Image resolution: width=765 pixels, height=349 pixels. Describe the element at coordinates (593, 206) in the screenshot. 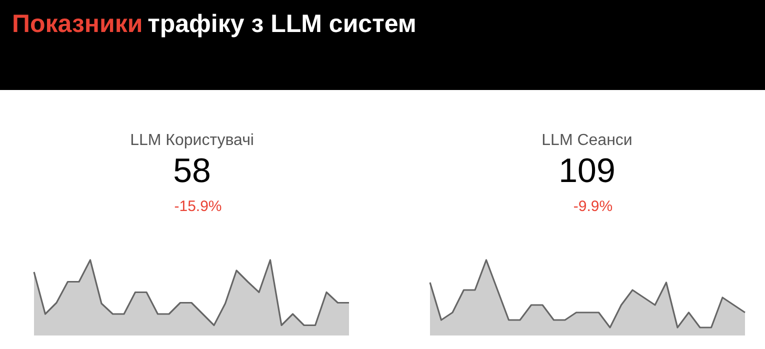

I see `text: -9.9%` at that location.